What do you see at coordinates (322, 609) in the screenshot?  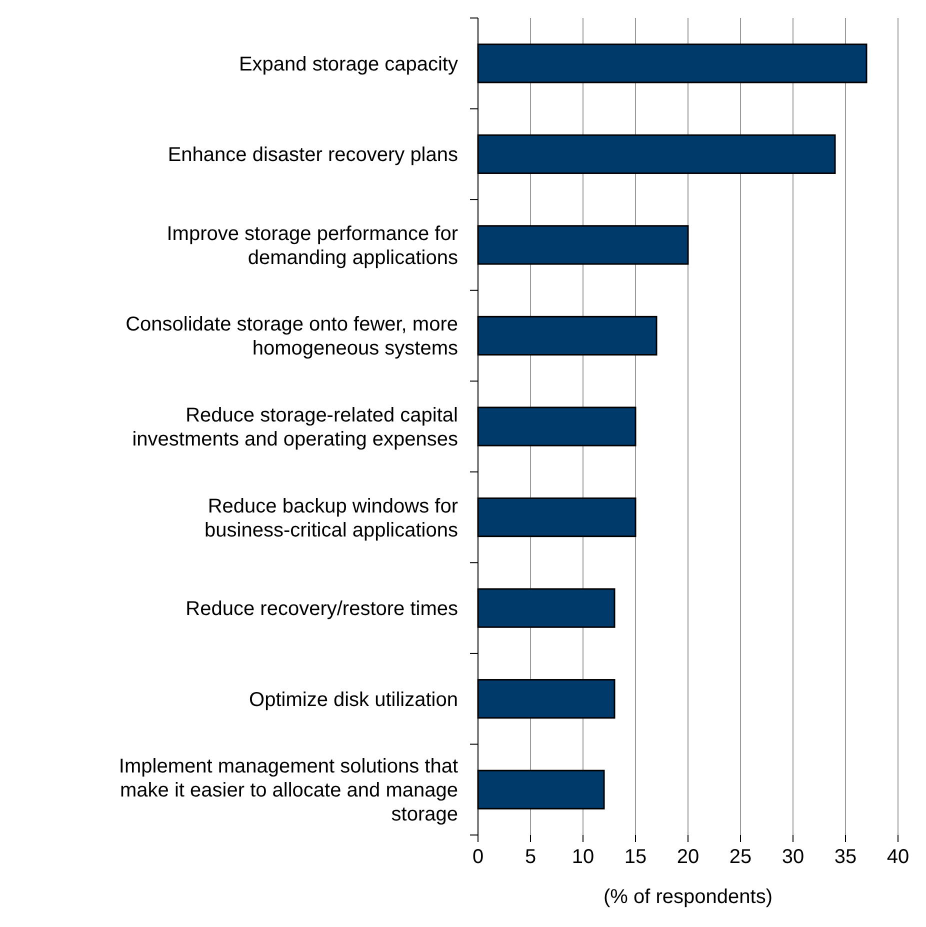 I see `y-tick-label: Reduce recovery/restore times` at bounding box center [322, 609].